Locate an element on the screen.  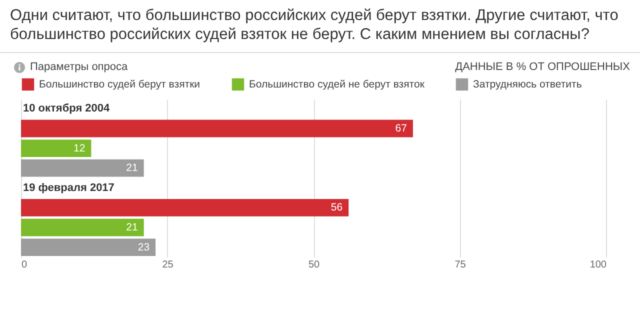
text: Параметры опроса is located at coordinates (78, 67).